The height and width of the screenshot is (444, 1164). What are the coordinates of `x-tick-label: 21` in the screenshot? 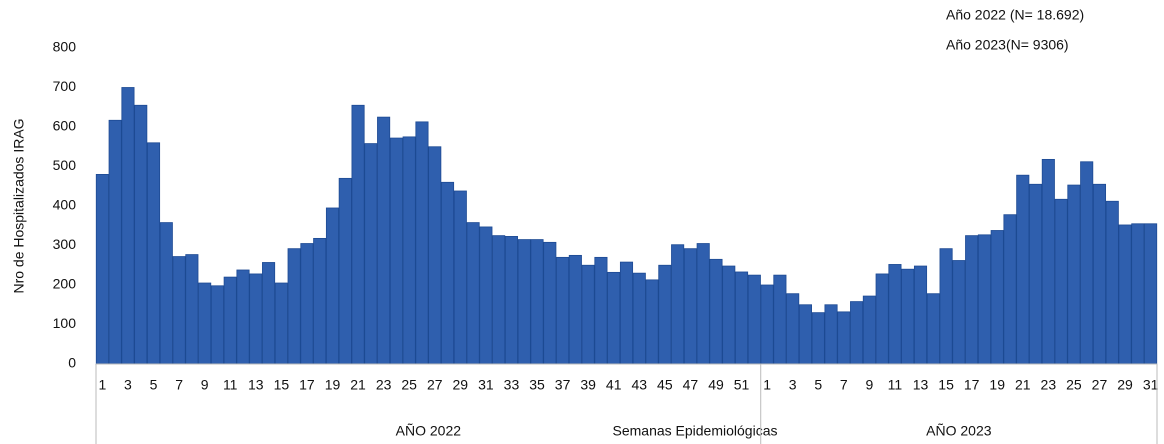 It's located at (358, 385).